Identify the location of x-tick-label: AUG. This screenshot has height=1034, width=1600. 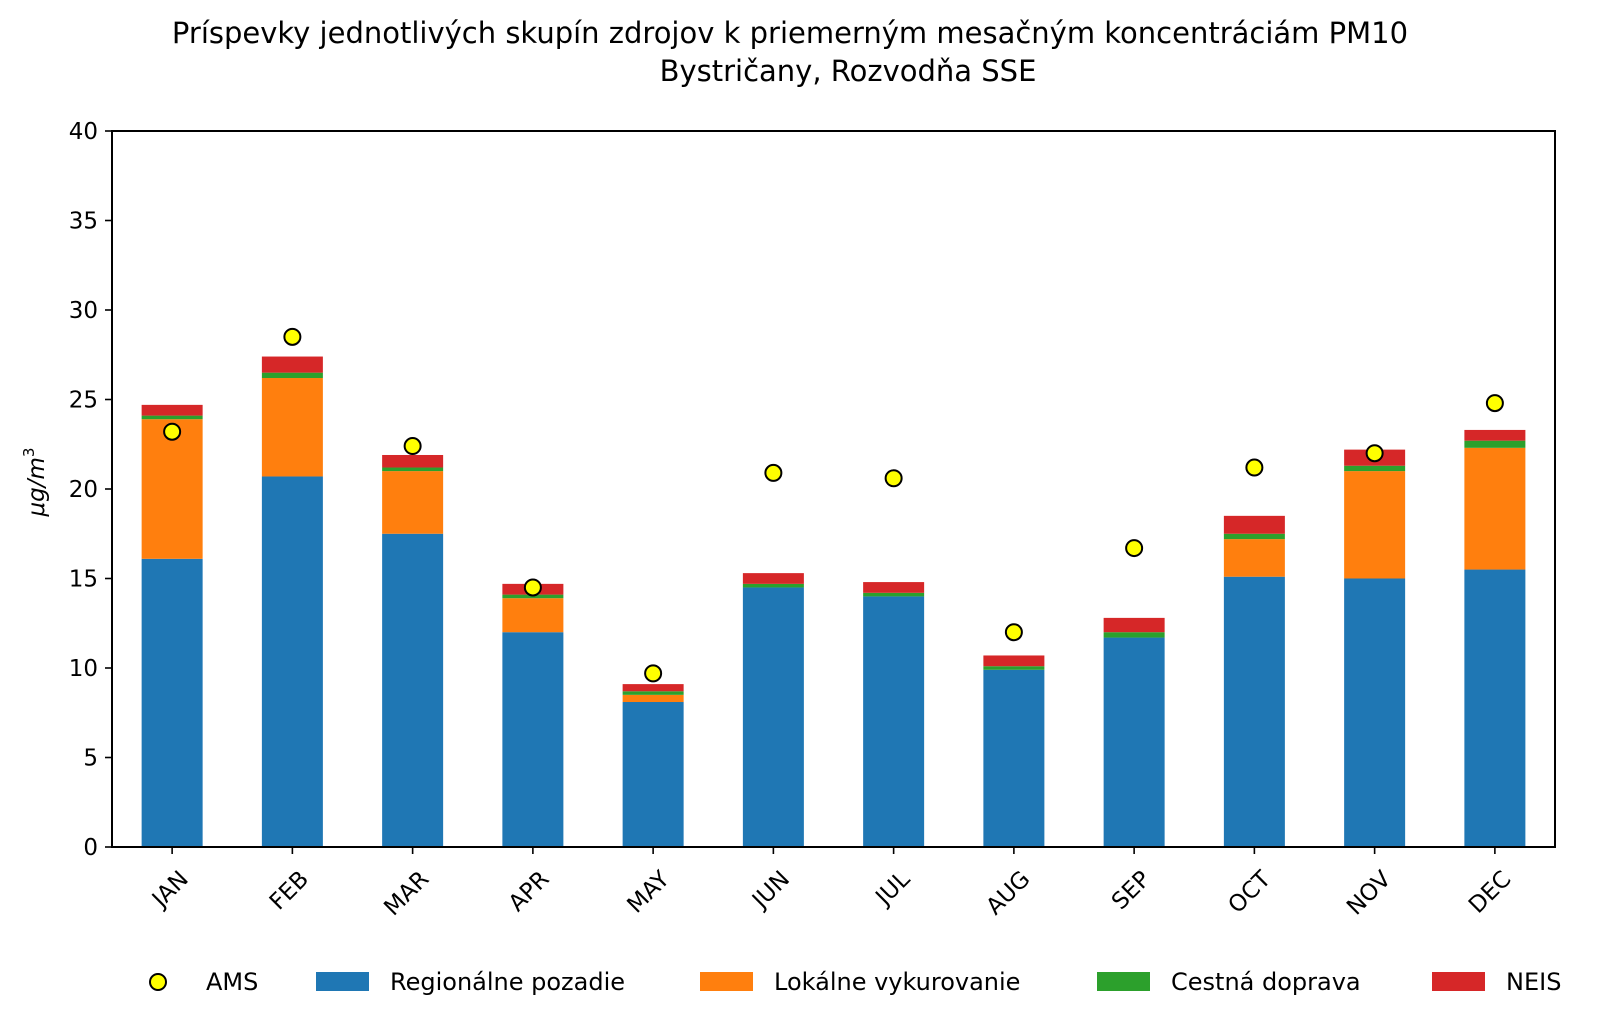
(1008, 893).